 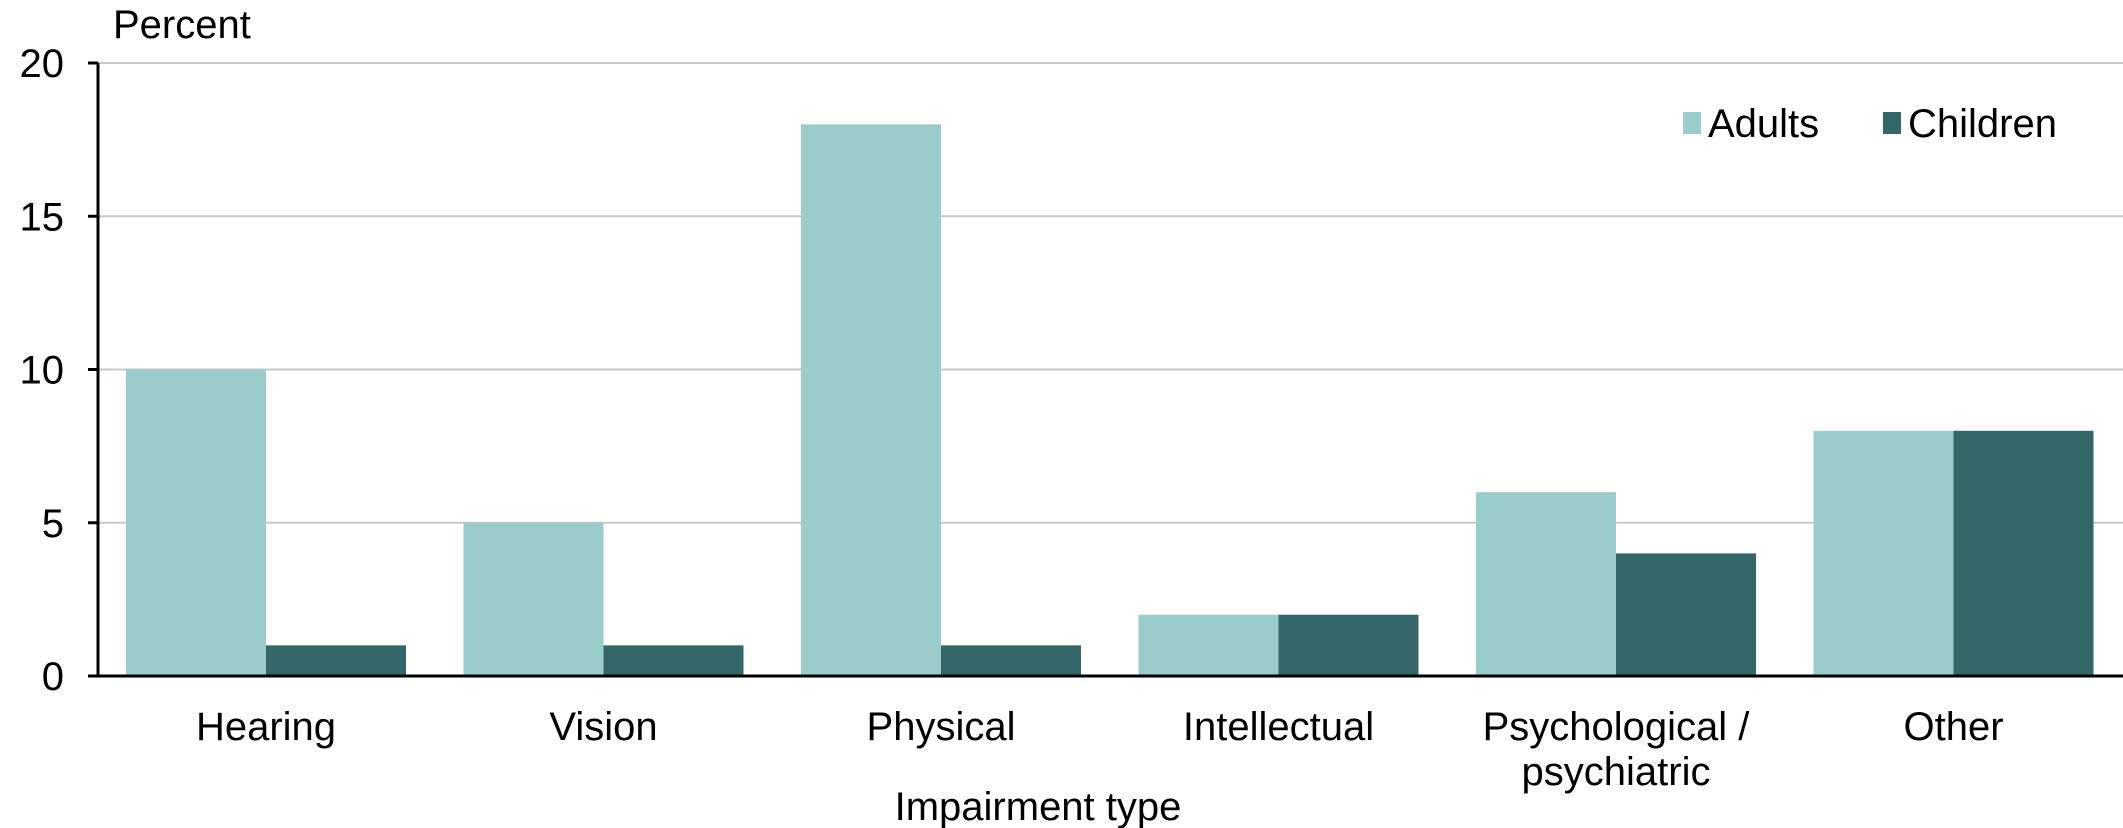 What do you see at coordinates (266, 727) in the screenshot?
I see `x-tick-label-hearing: Hearing` at bounding box center [266, 727].